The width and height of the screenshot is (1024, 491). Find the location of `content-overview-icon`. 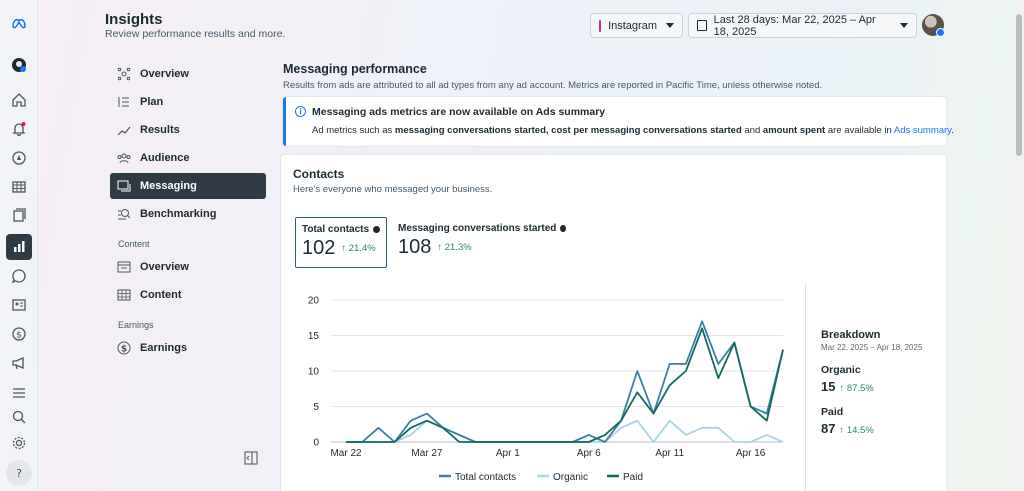

content-overview-icon is located at coordinates (124, 267).